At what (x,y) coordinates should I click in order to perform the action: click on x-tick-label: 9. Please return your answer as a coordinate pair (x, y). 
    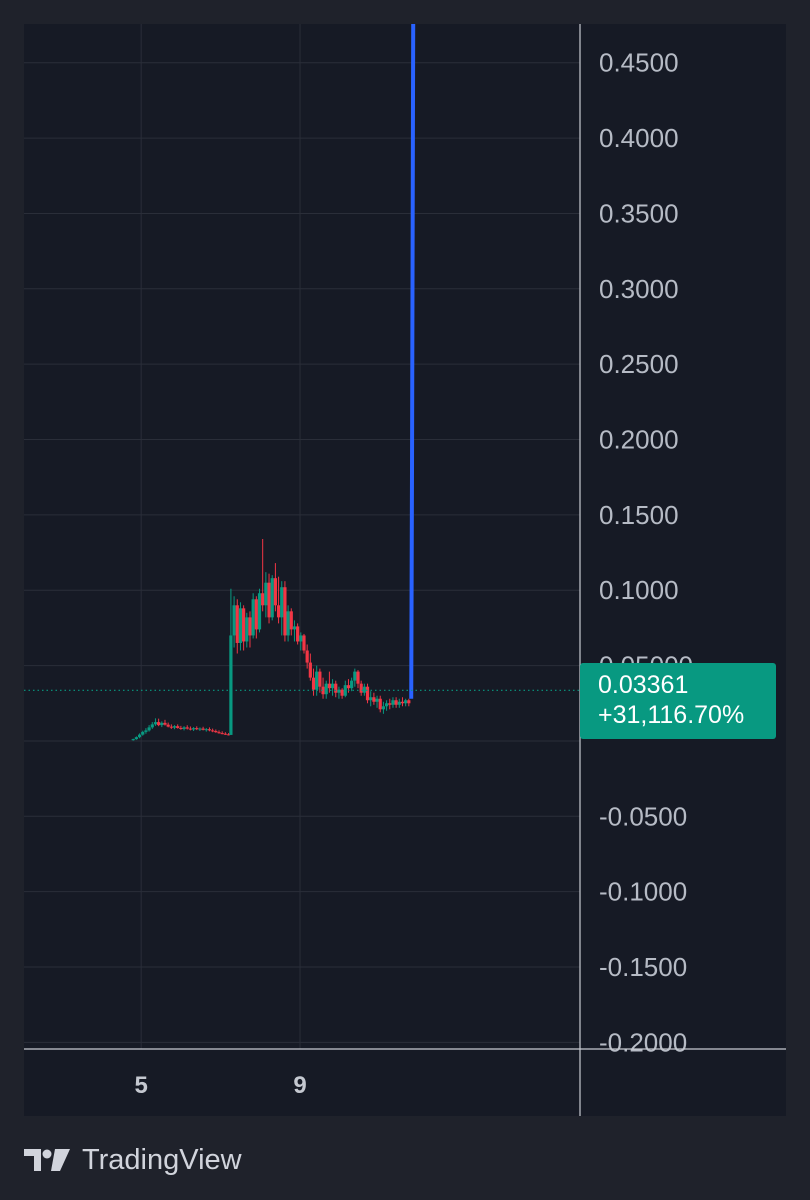
    Looking at the image, I should click on (299, 1085).